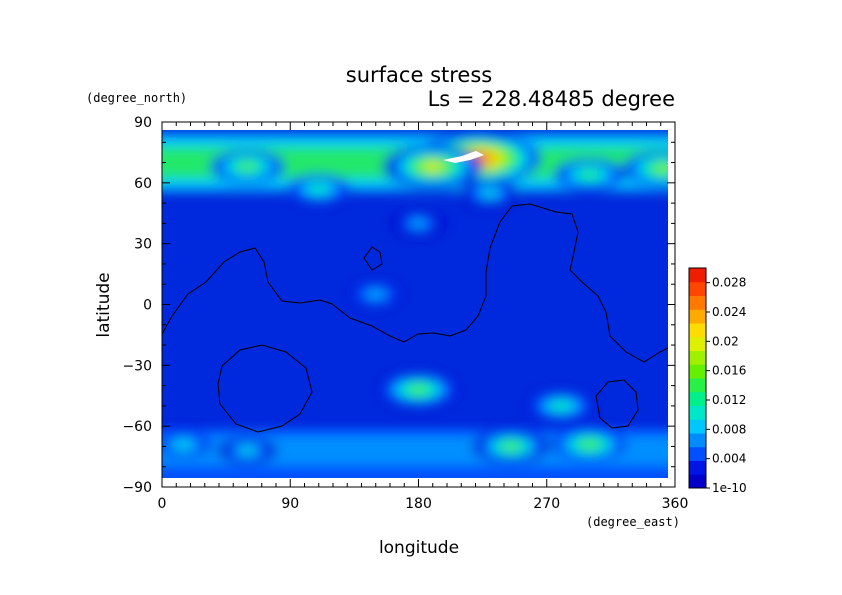 This screenshot has width=842, height=595. Describe the element at coordinates (729, 371) in the screenshot. I see `colorbar-label: 0.016` at that location.